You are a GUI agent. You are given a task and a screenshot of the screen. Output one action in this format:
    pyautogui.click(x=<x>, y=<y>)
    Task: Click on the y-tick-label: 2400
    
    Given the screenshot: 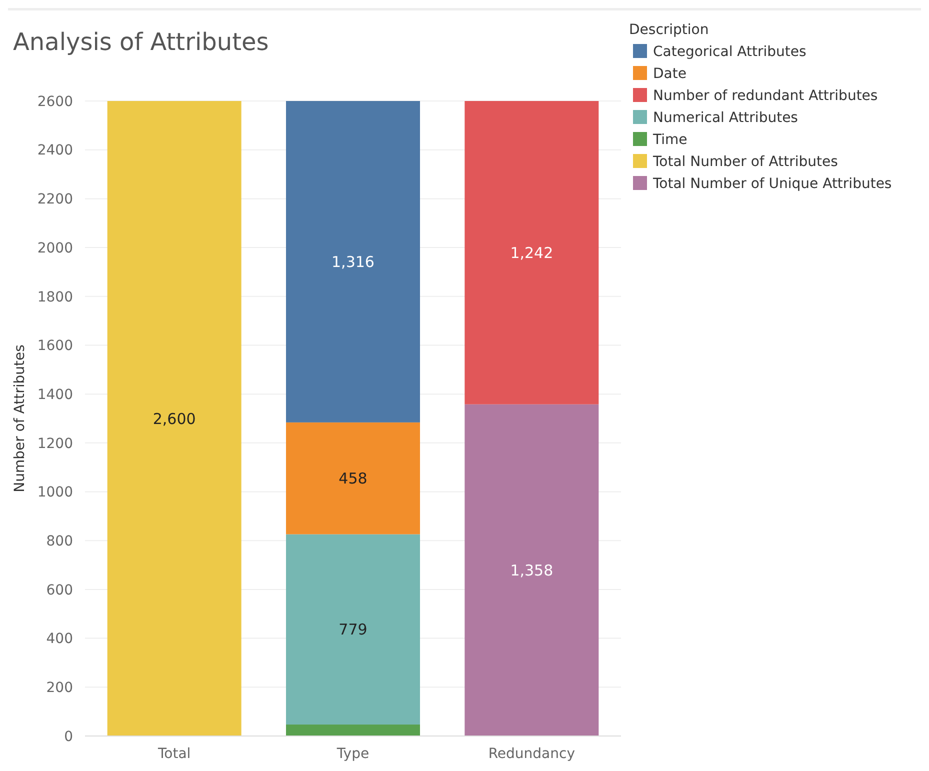 What is the action you would take?
    pyautogui.click(x=55, y=150)
    